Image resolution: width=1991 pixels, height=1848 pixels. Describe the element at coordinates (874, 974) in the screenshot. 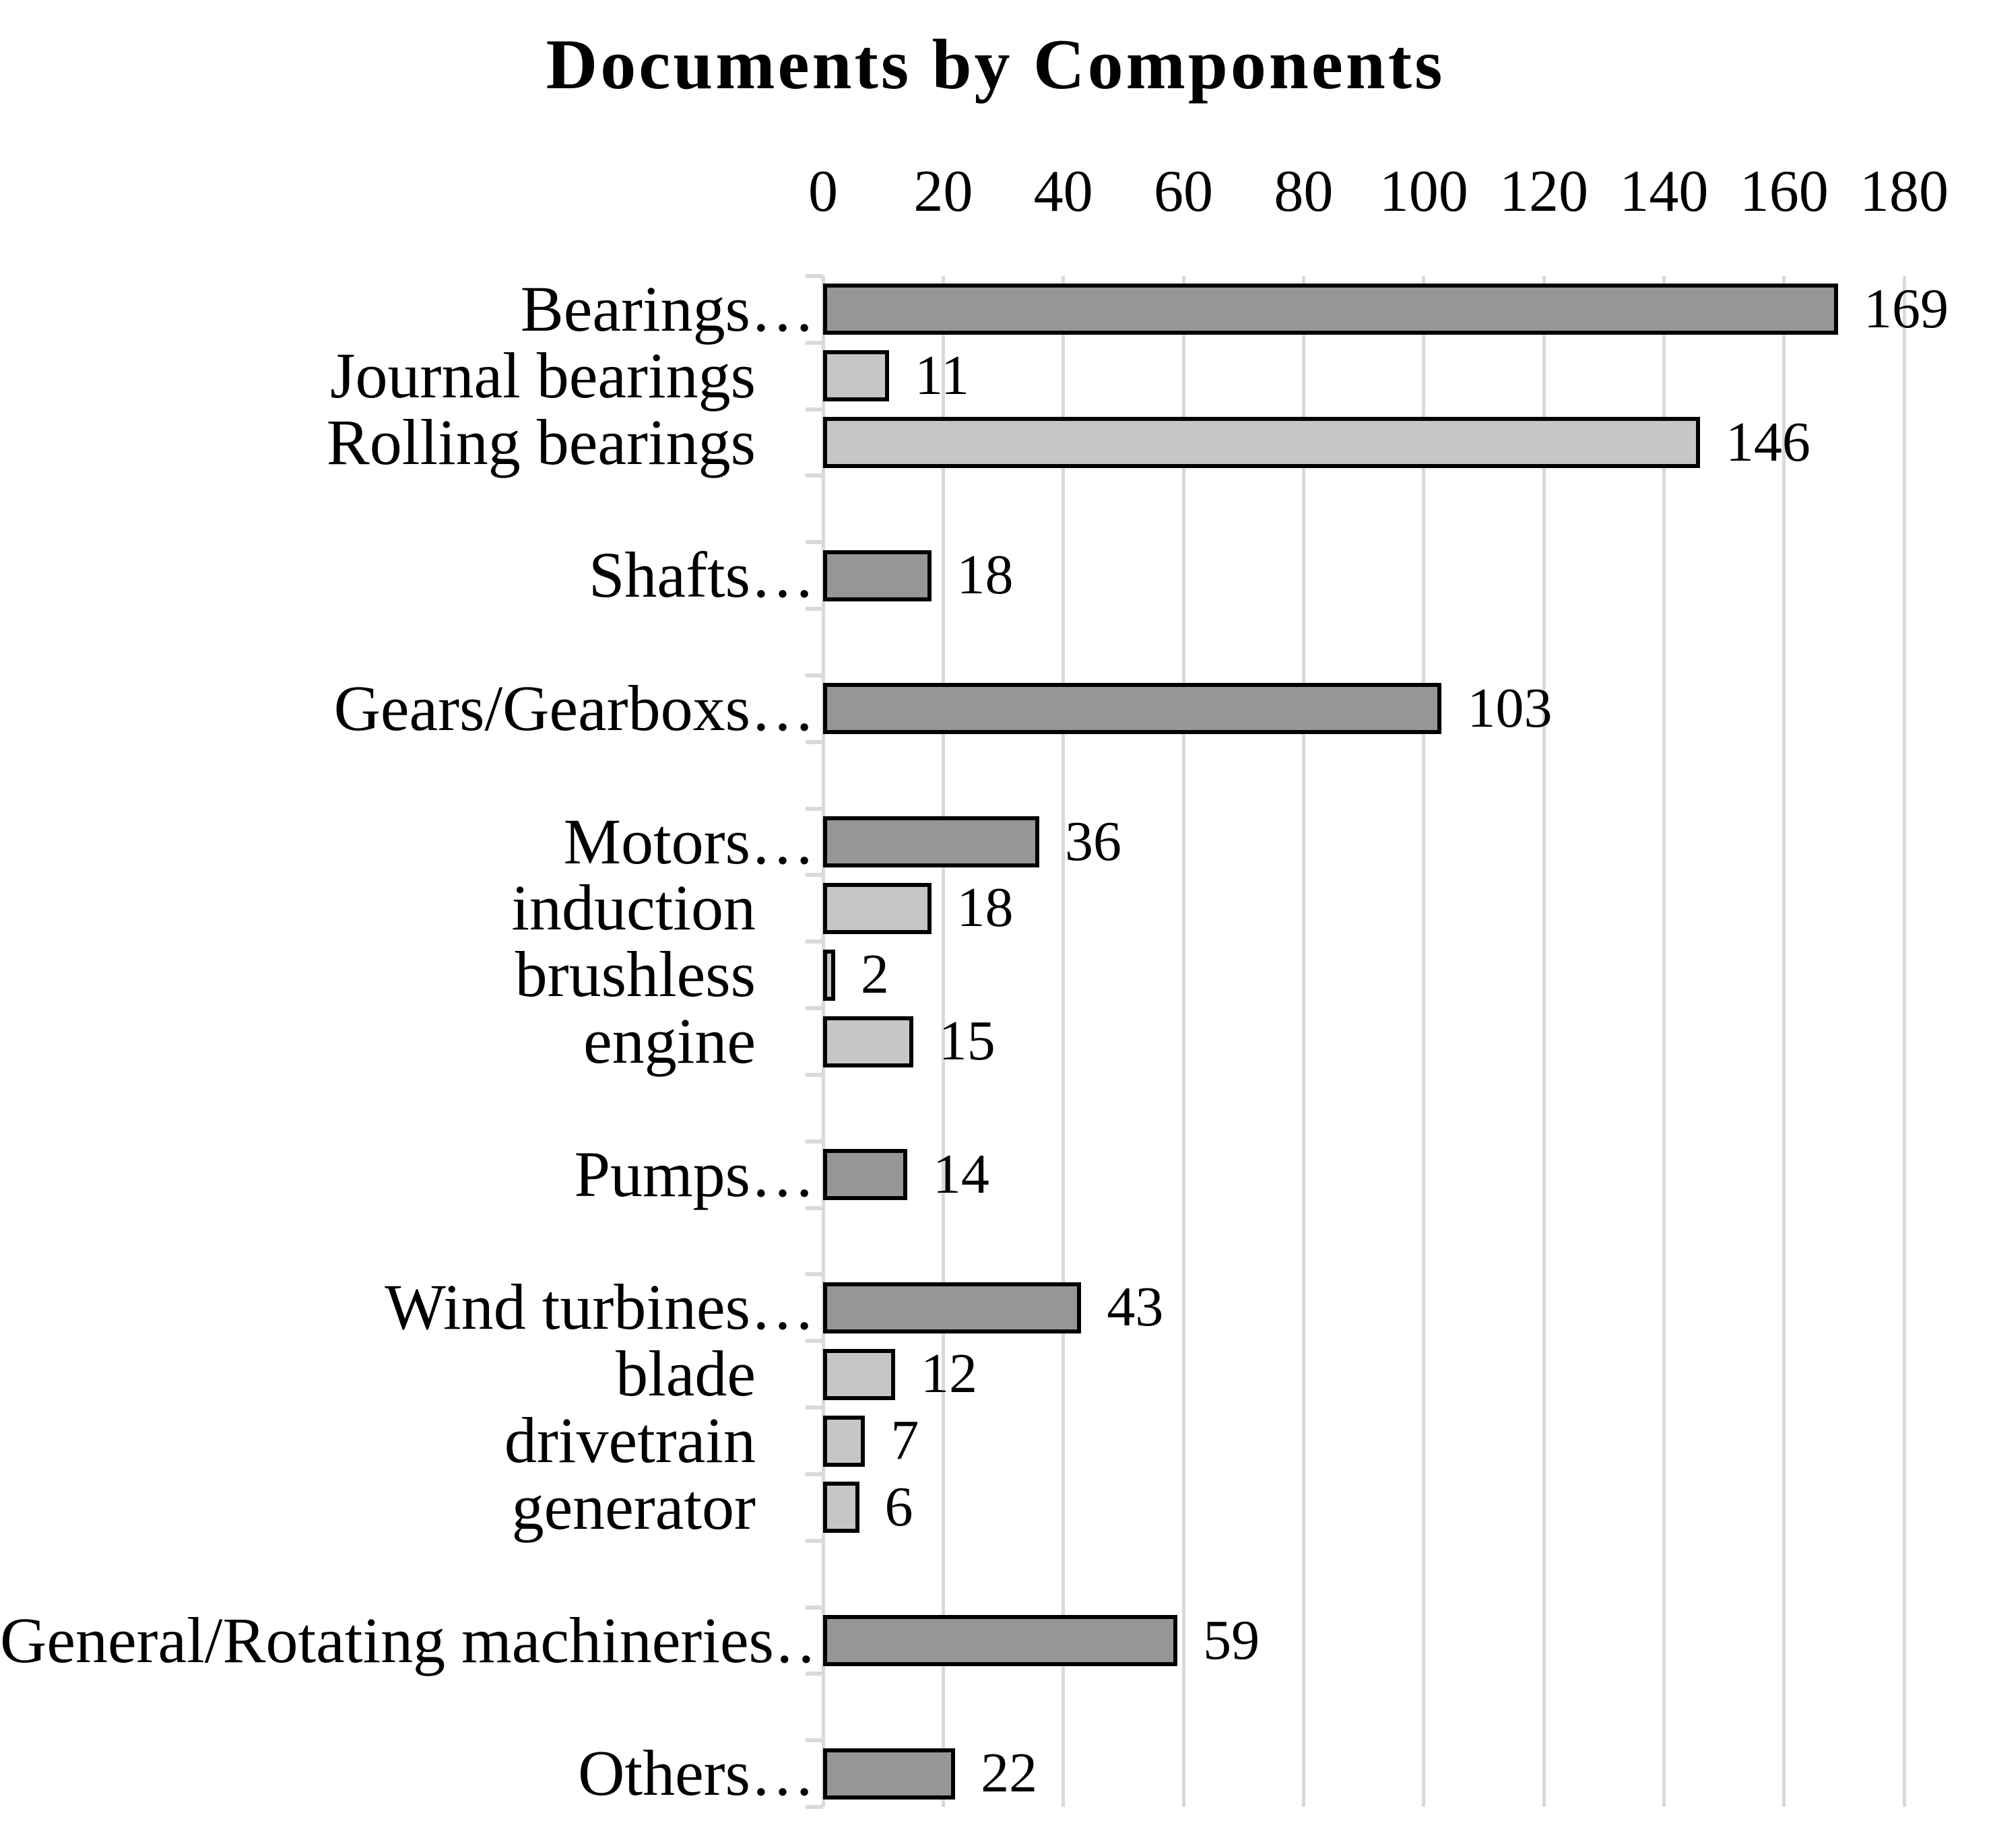

I see `value-label: 2` at that location.